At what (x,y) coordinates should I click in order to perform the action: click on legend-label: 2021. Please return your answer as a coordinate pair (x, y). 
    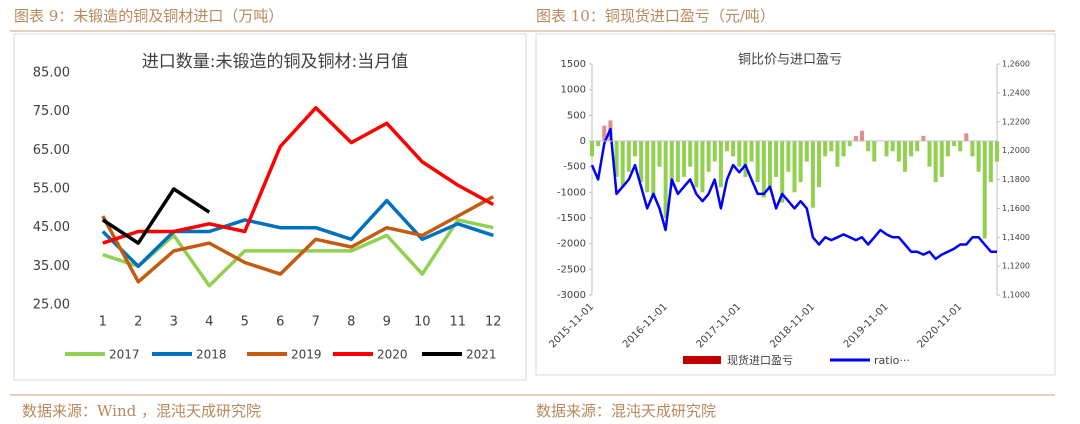
    Looking at the image, I should click on (481, 355).